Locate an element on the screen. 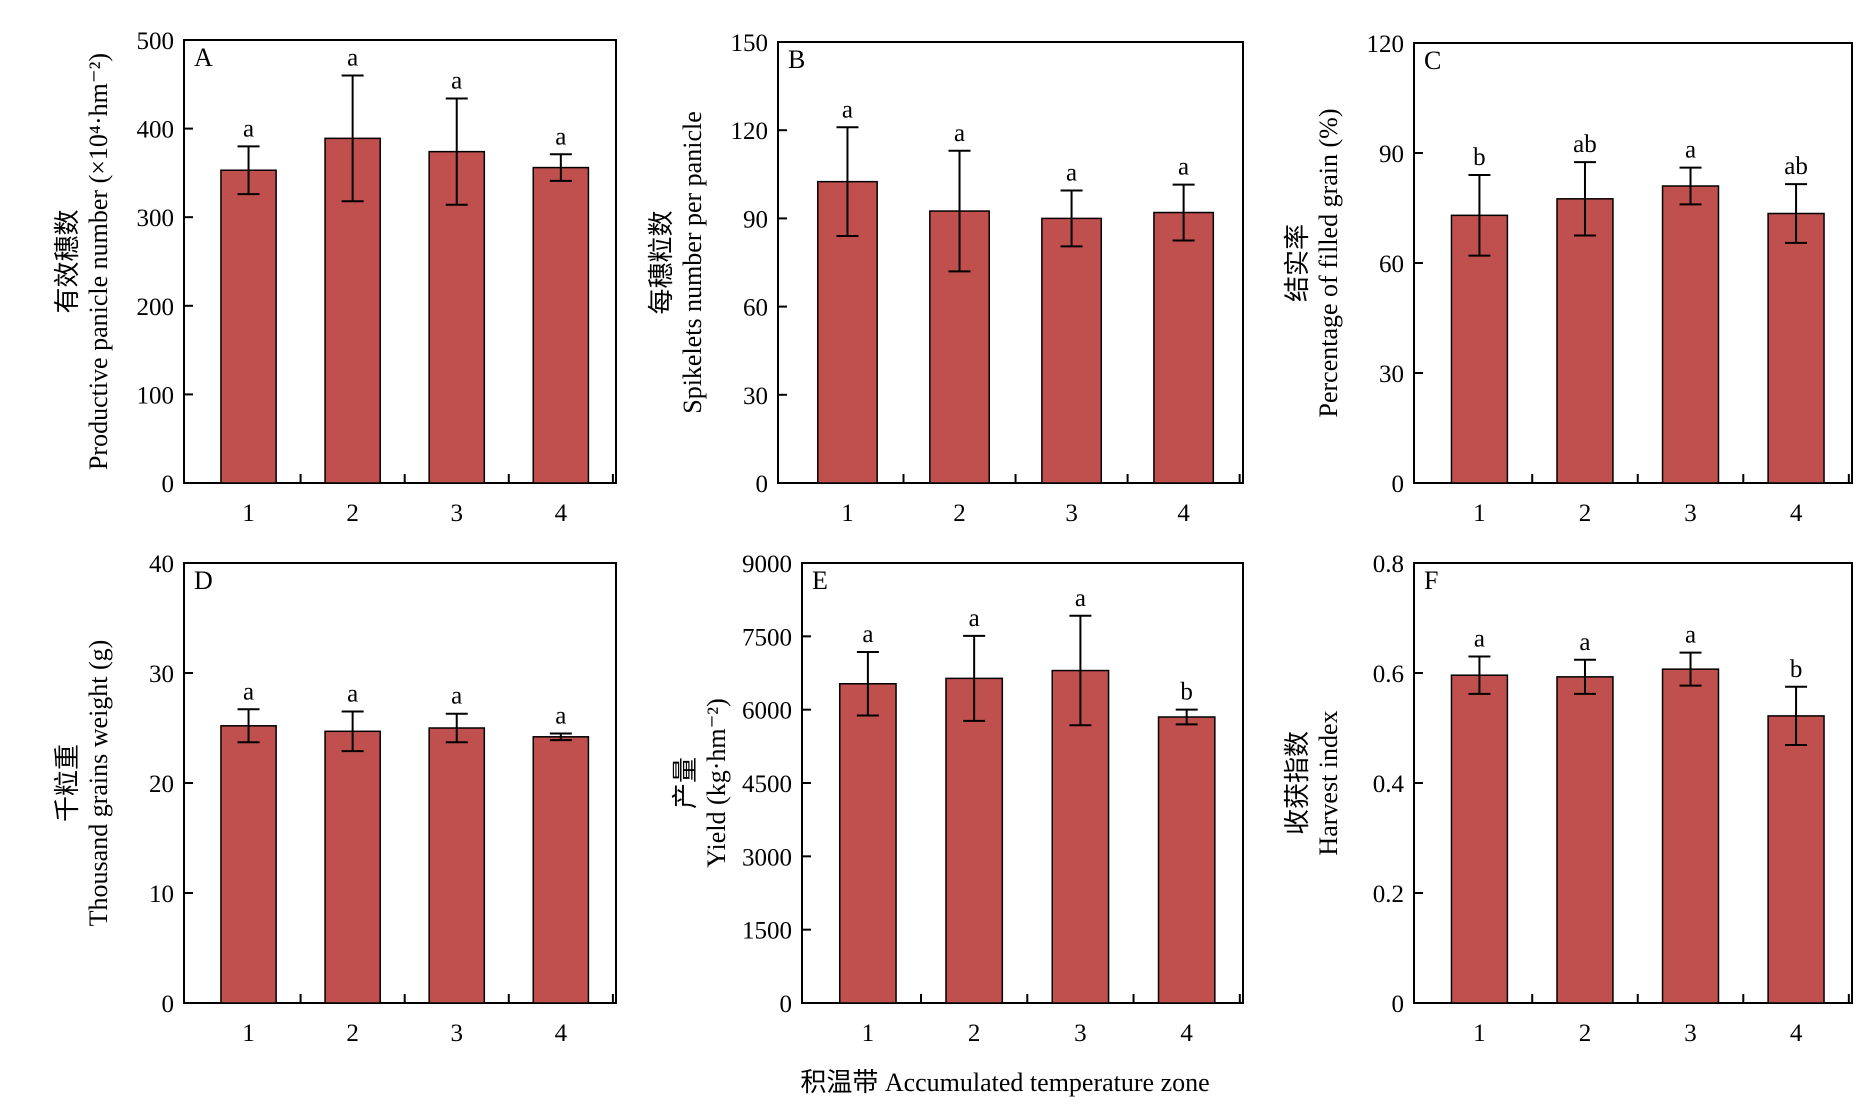 Image resolution: width=1868 pixels, height=1114 pixels. y-tick-label: 3000 is located at coordinates (767, 857).